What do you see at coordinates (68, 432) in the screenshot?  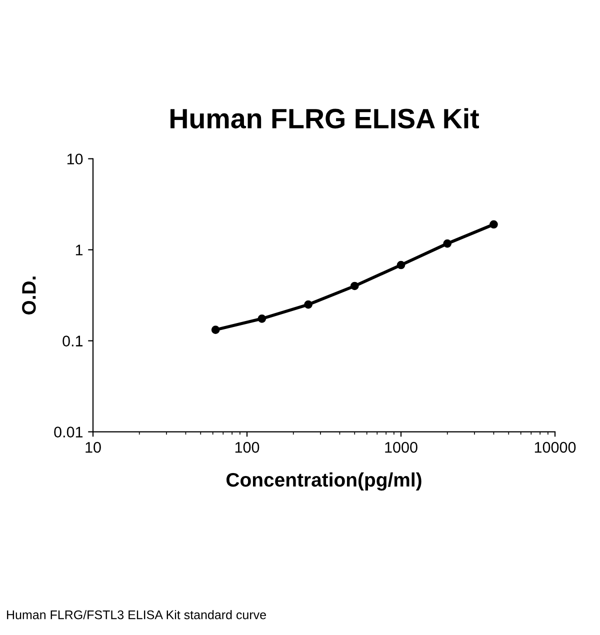 I see `y-tick-label: 0.01` at bounding box center [68, 432].